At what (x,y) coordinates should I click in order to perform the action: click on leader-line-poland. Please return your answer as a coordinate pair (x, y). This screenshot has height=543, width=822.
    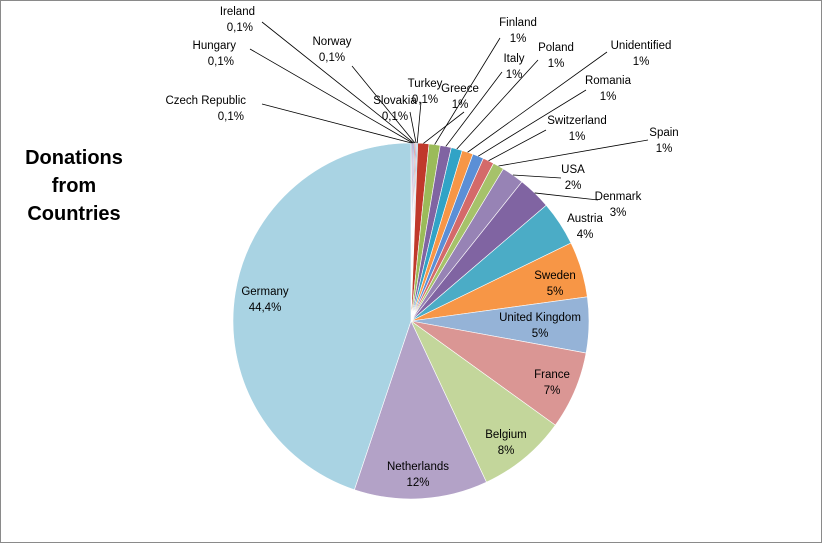
    Looking at the image, I should click on (497, 104).